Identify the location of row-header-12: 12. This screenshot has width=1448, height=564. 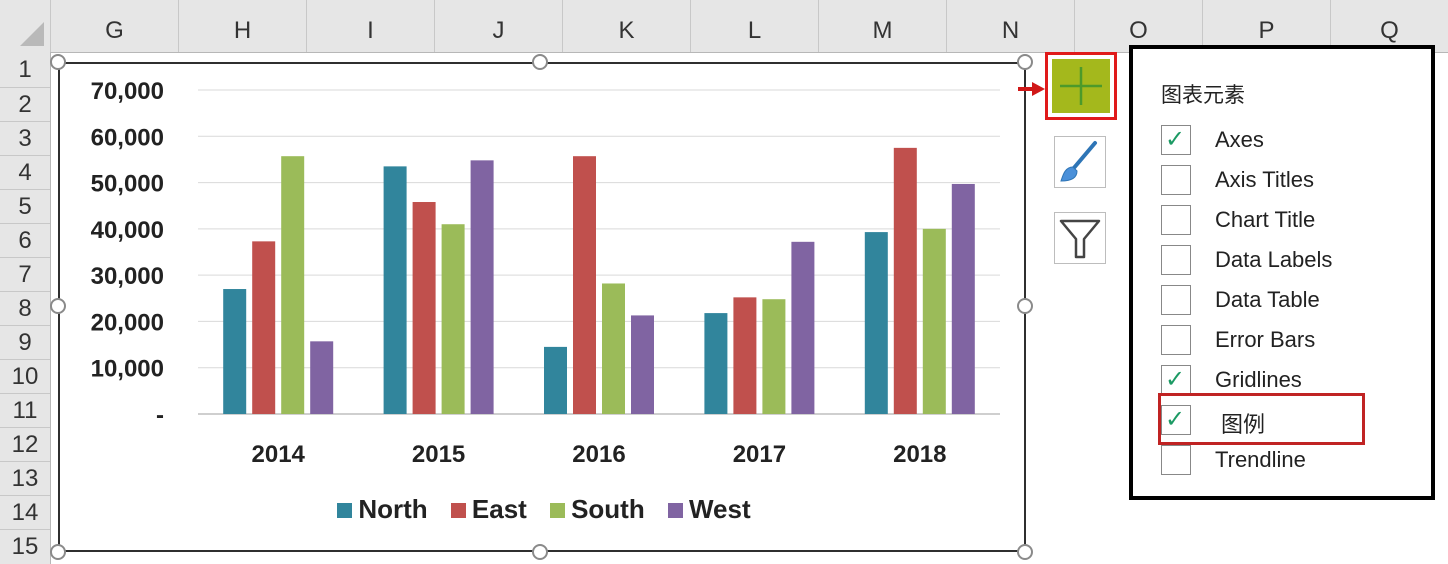
(25, 445).